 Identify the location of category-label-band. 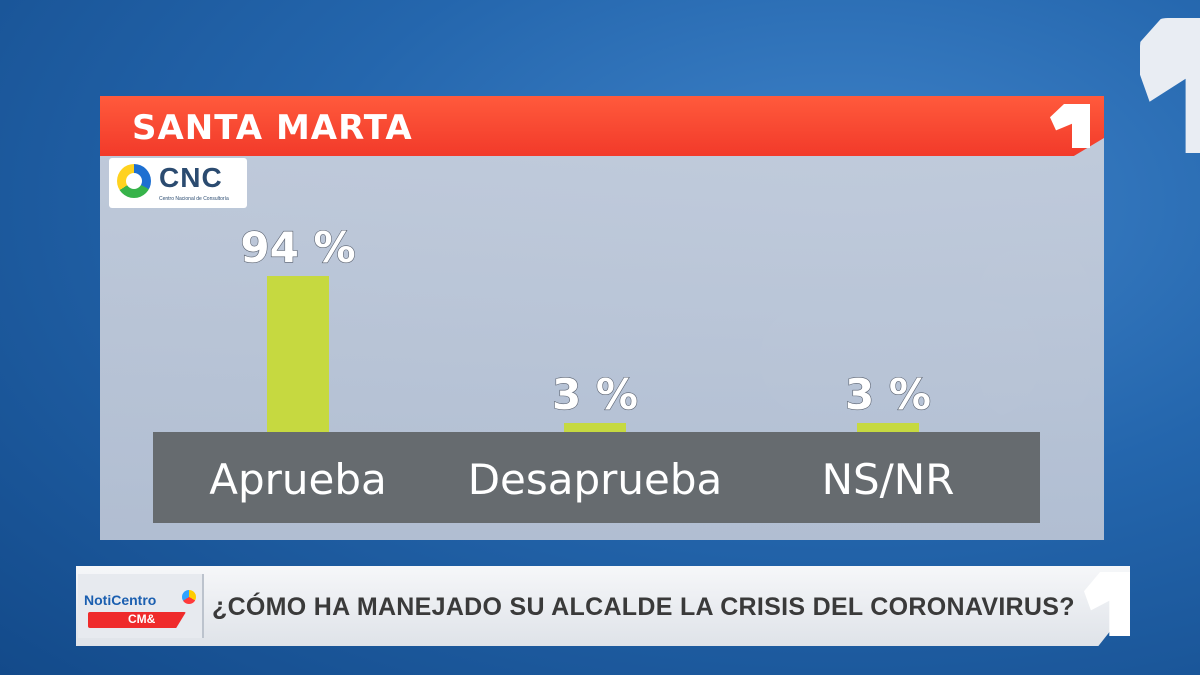
(596, 477).